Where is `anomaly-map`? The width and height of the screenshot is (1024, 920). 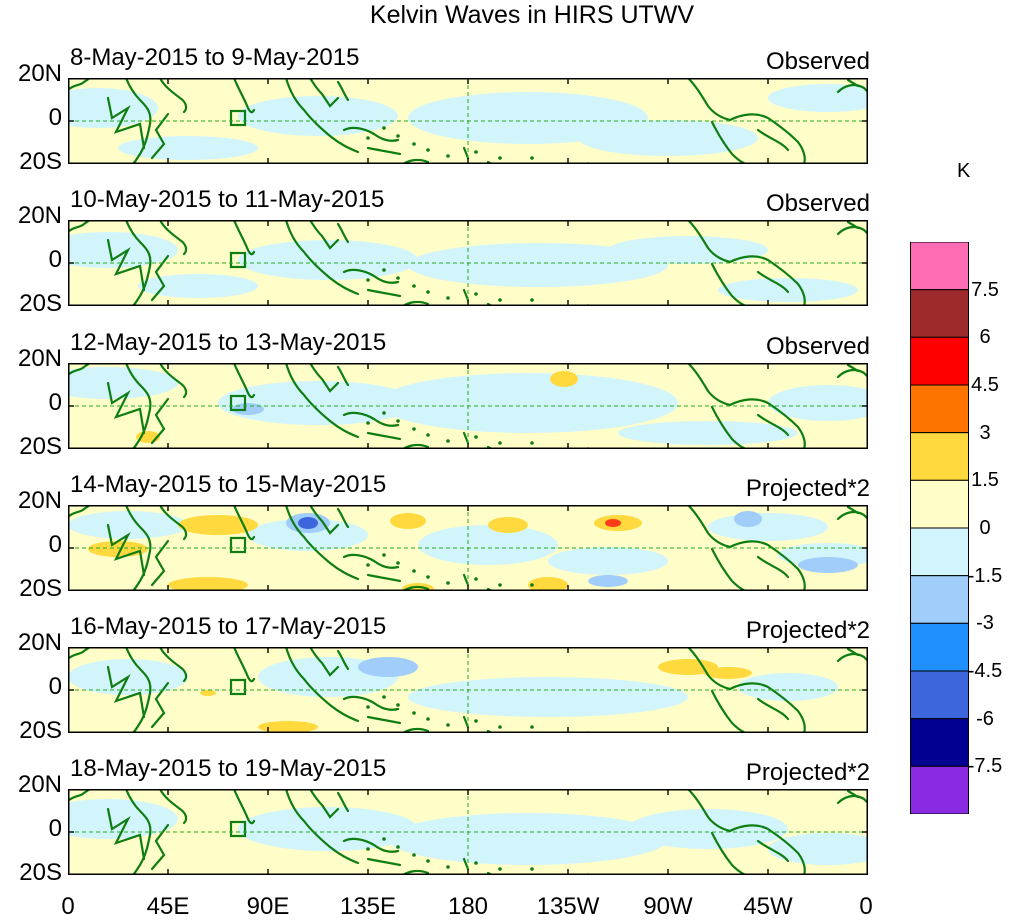
anomaly-map is located at coordinates (468, 263).